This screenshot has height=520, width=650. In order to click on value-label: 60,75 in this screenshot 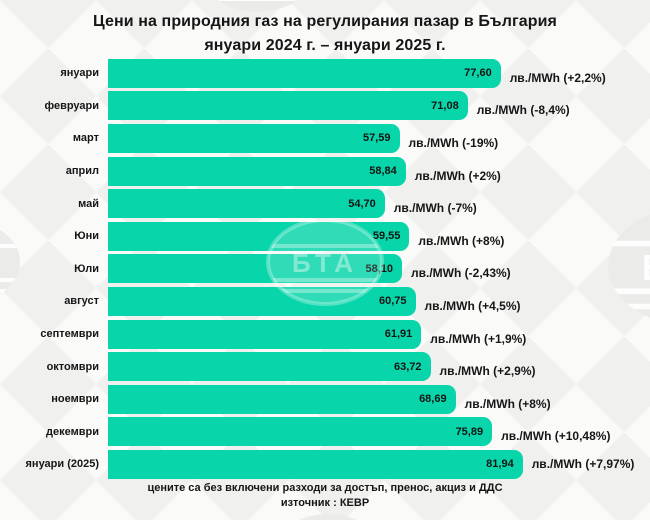, I will do `click(392, 301)`.